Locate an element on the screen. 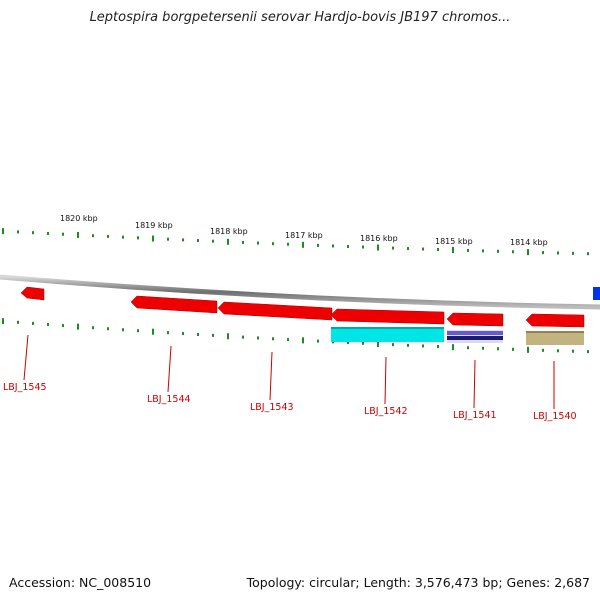 The height and width of the screenshot is (600, 600). accession-text: Accession: NC_008510 is located at coordinates (80, 582).